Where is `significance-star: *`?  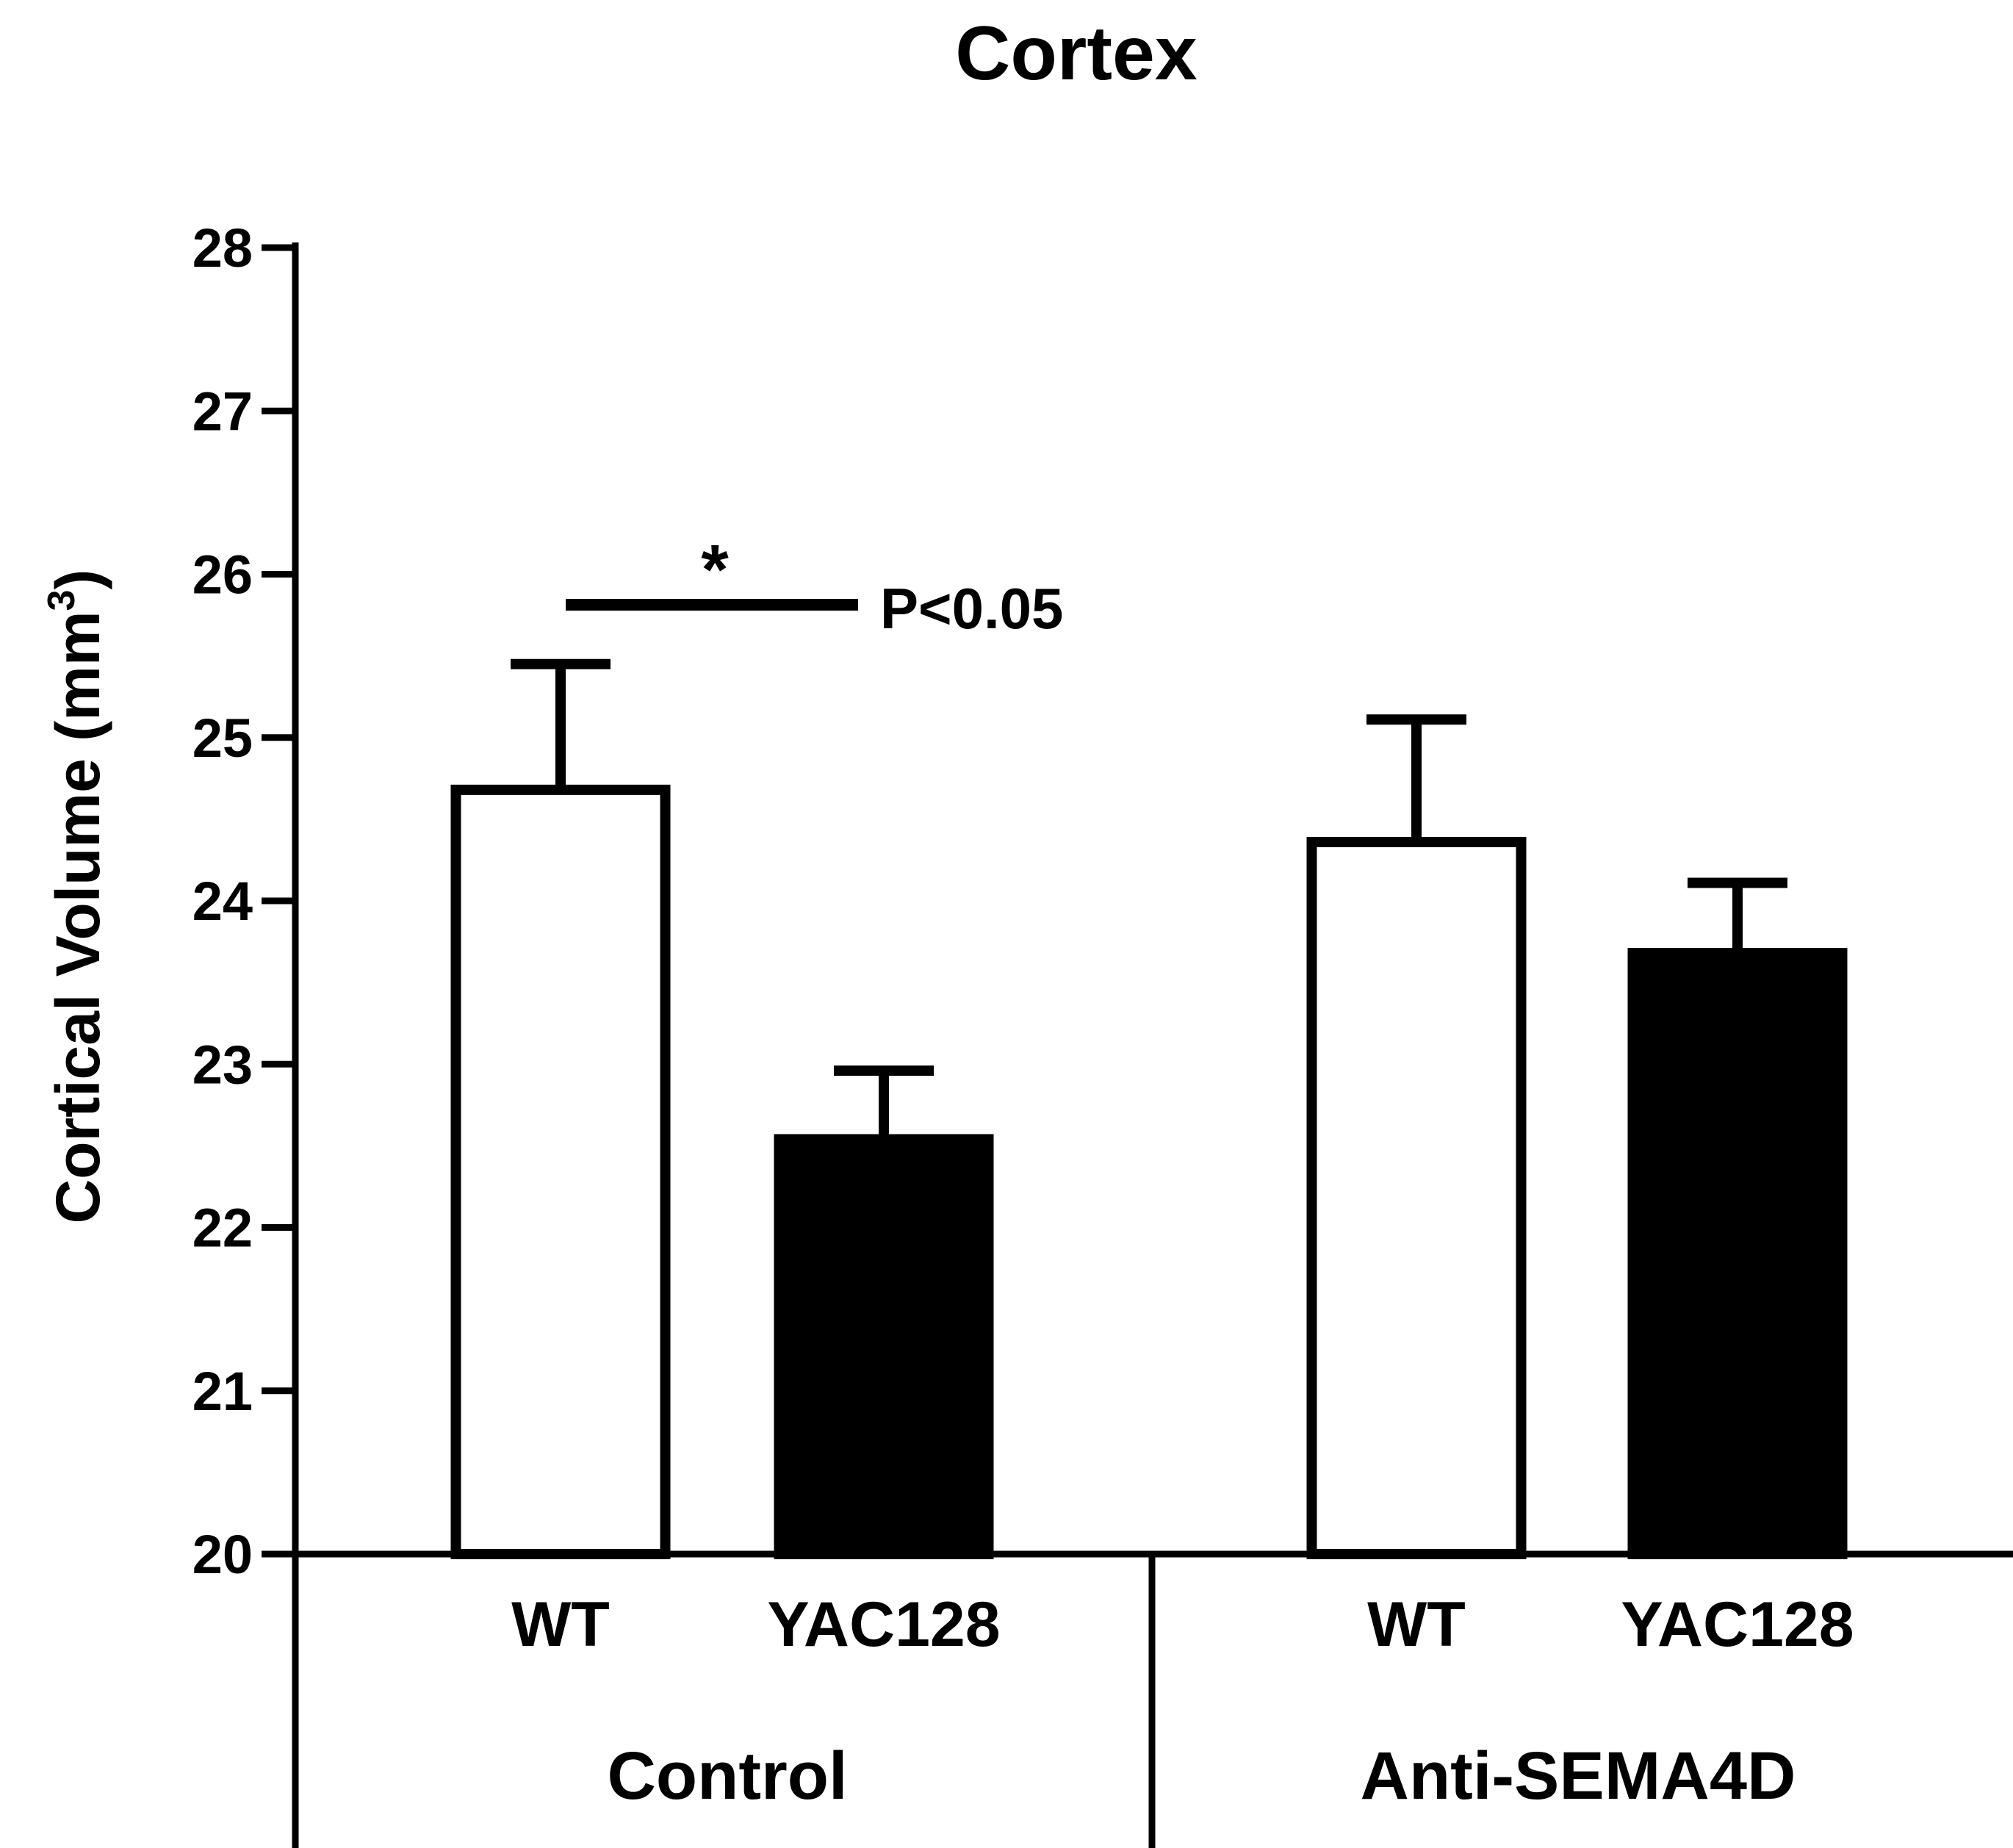 significance-star: * is located at coordinates (715, 570).